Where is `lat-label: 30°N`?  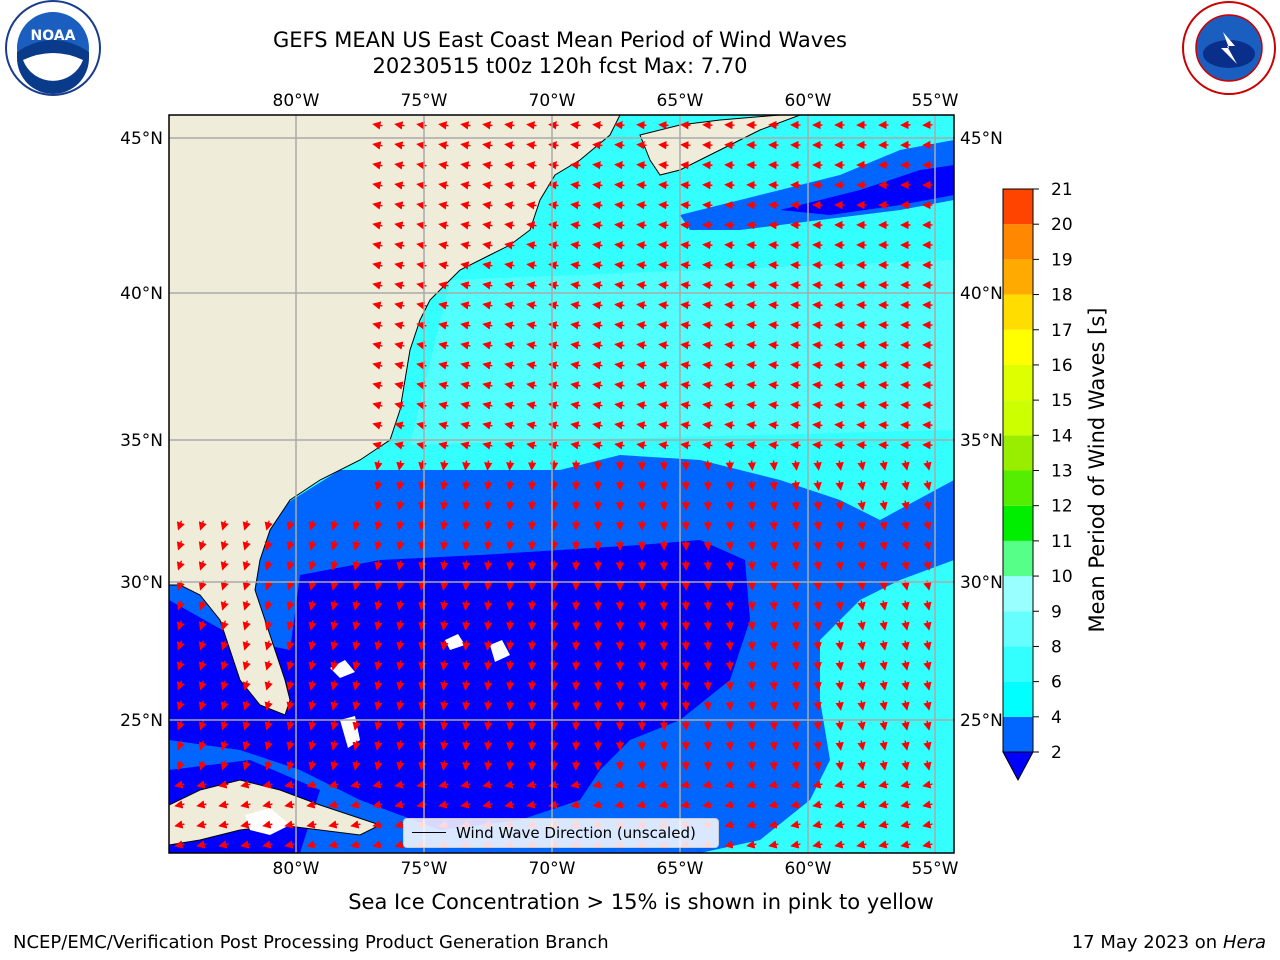 lat-label: 30°N is located at coordinates (981, 583).